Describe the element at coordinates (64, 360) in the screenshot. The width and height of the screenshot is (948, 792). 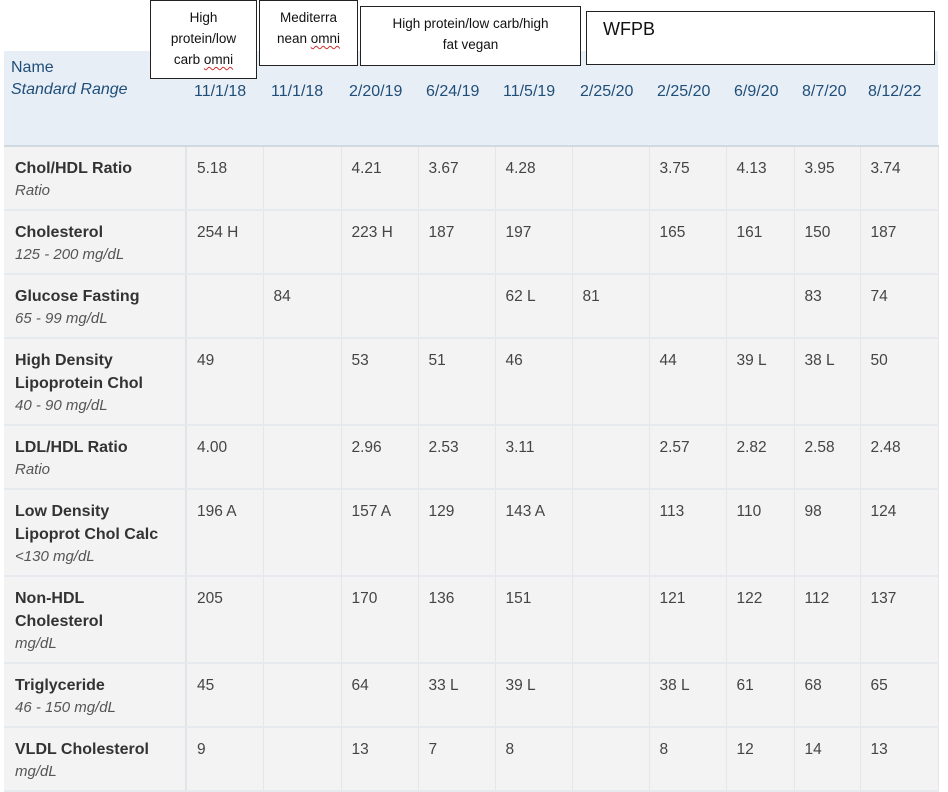
I see `test-name: High Density` at that location.